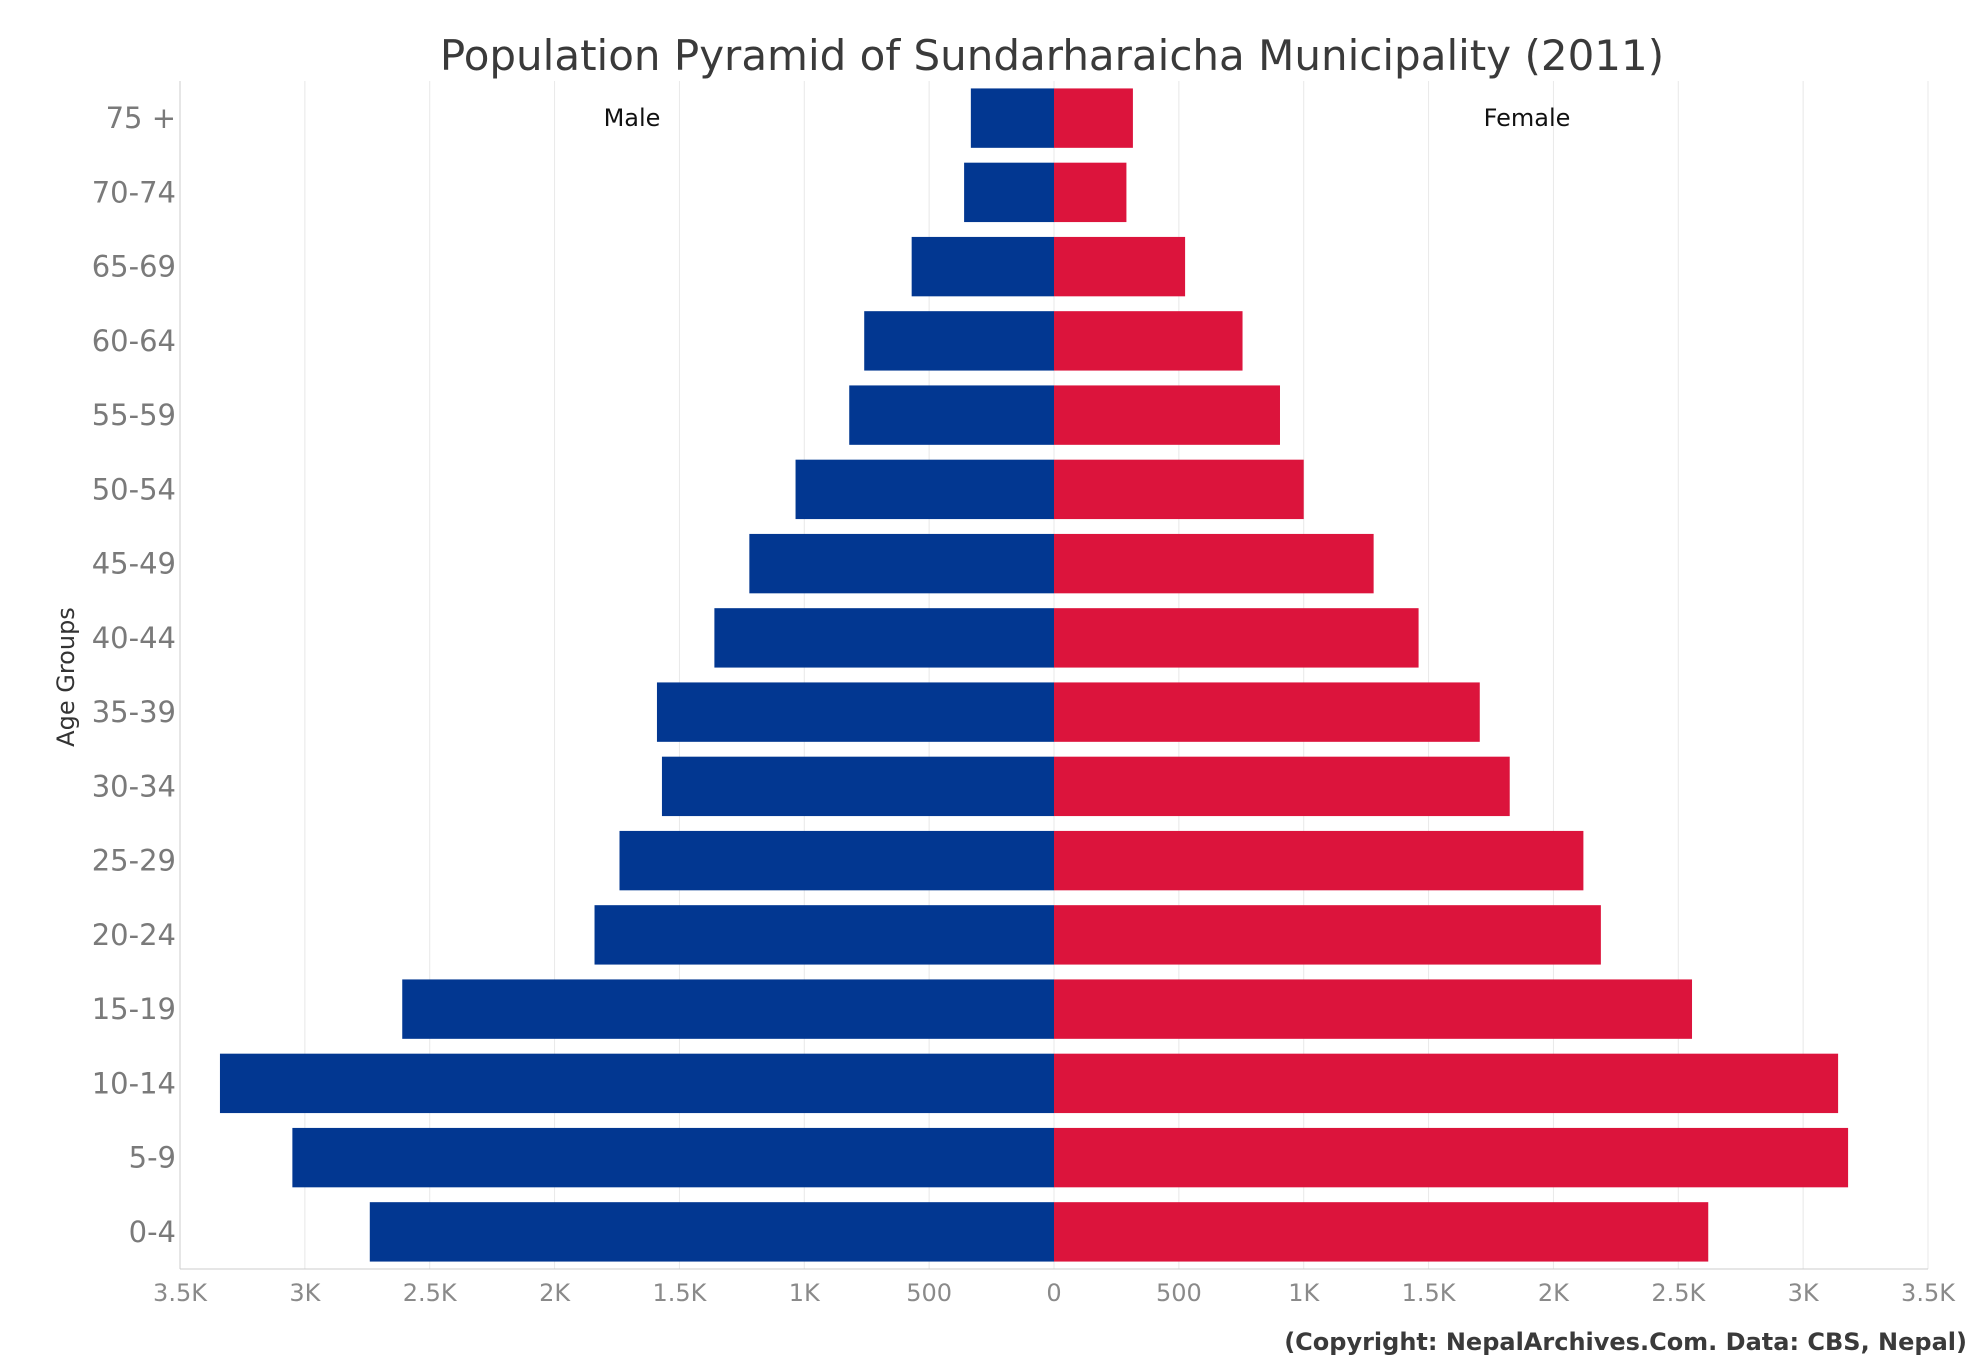  I want to click on y-tick-label-13: 10-14, so click(134, 1083).